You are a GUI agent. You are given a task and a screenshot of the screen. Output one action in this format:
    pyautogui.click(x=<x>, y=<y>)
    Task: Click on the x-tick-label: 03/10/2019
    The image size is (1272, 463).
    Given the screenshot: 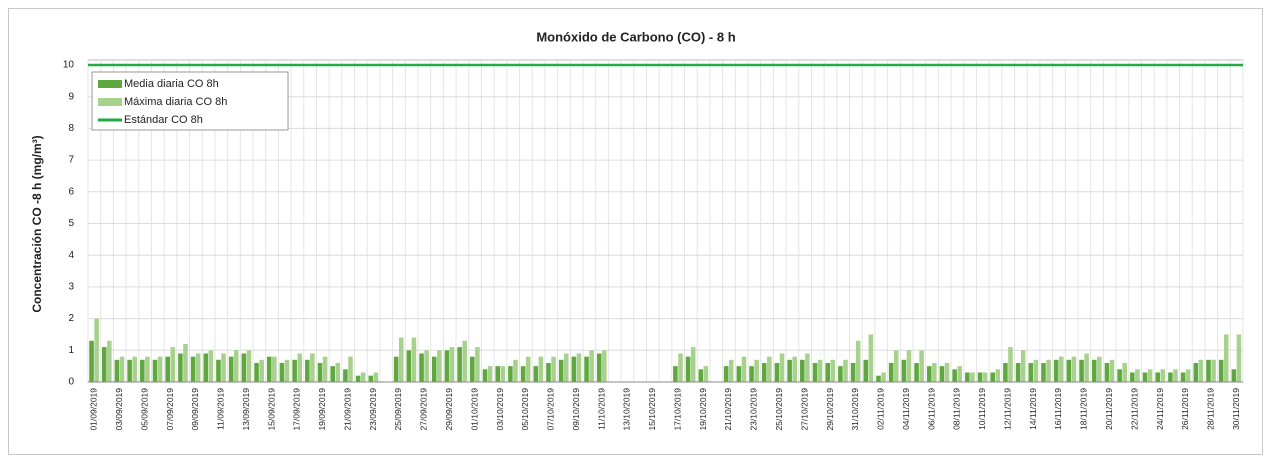 What is the action you would take?
    pyautogui.click(x=500, y=409)
    